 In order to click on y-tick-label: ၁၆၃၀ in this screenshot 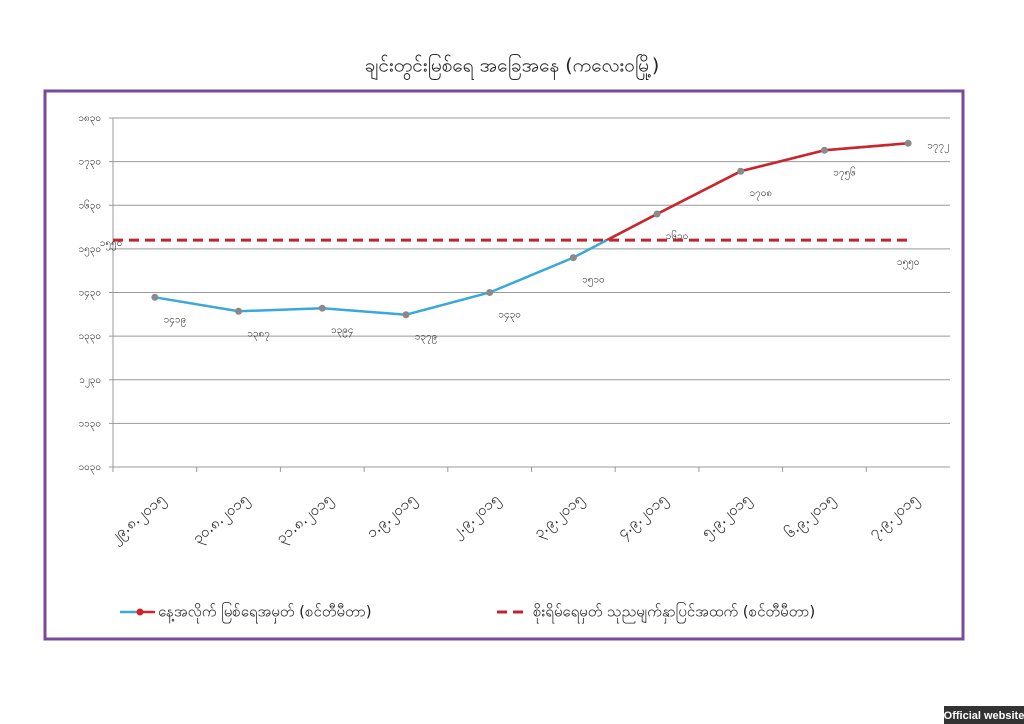, I will do `click(90, 205)`.